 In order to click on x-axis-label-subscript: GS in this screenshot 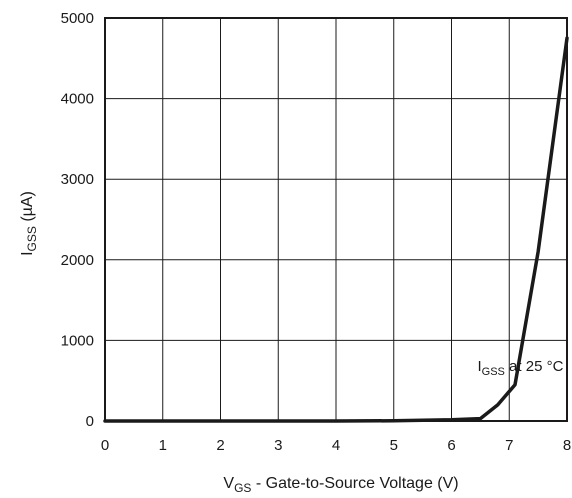, I will do `click(242, 488)`.